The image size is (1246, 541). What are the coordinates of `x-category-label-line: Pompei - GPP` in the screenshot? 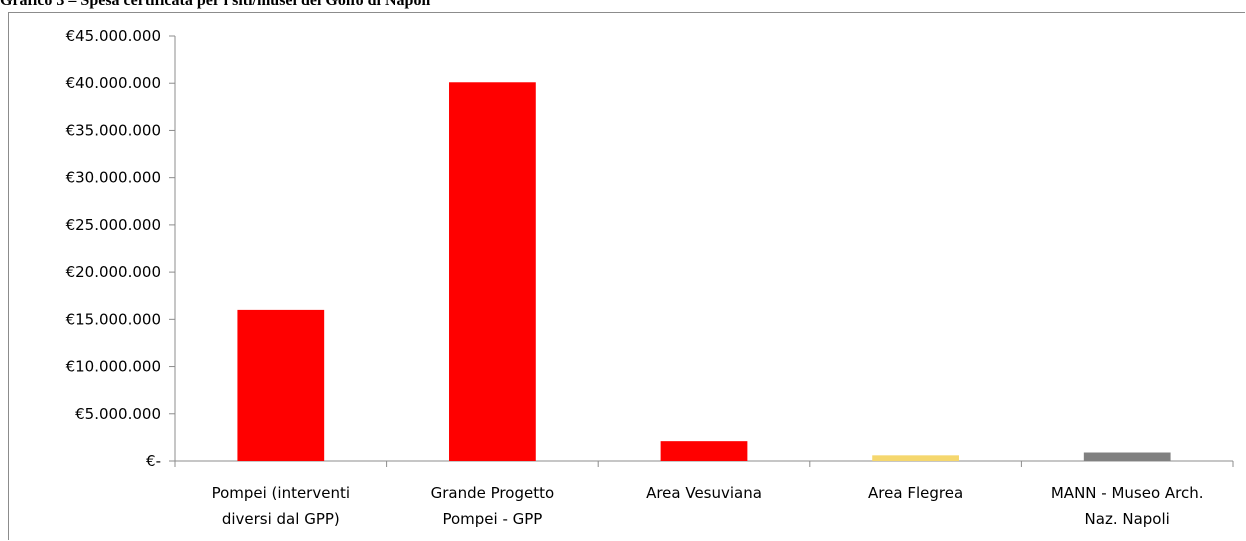 It's located at (492, 519).